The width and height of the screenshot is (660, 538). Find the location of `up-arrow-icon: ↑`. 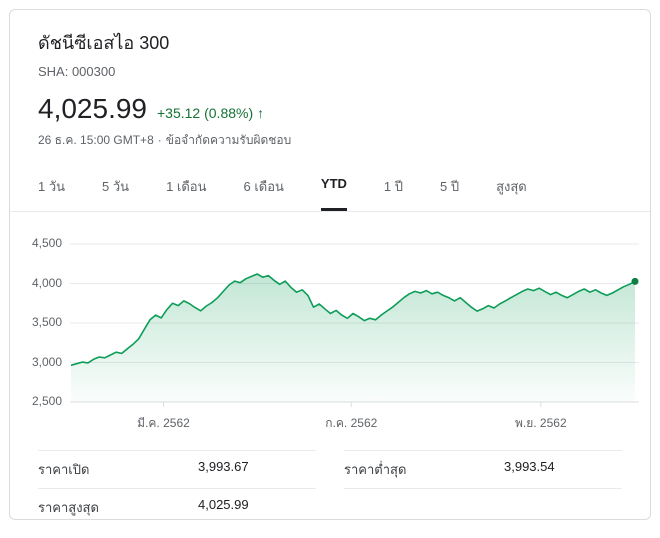

up-arrow-icon: ↑ is located at coordinates (261, 113).